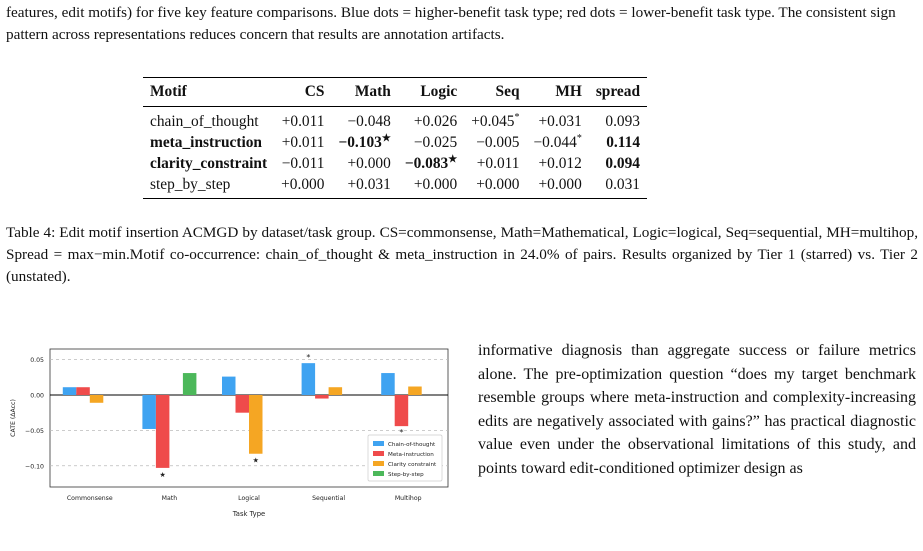  Describe the element at coordinates (170, 498) in the screenshot. I see `x-tick-label: Math` at that location.